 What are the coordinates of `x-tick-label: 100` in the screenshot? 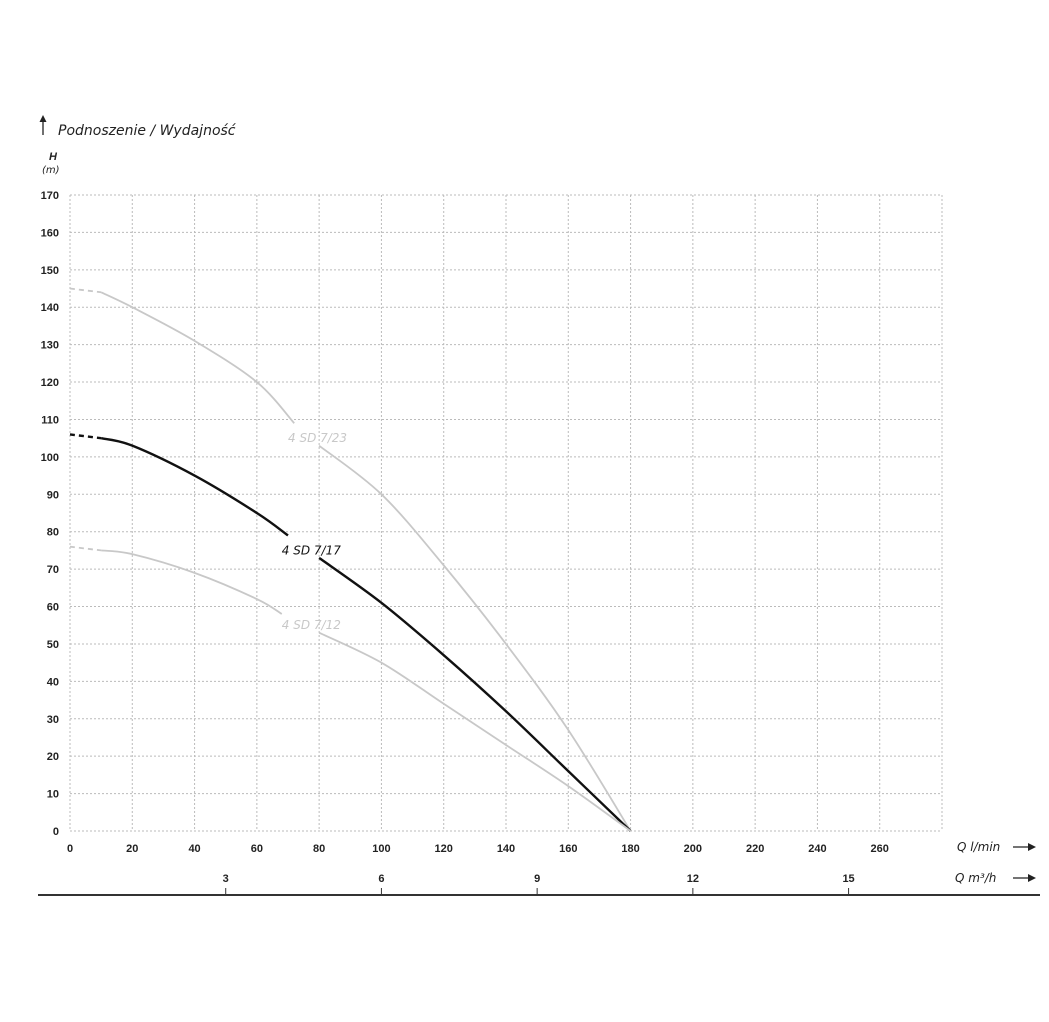 It's located at (381, 849).